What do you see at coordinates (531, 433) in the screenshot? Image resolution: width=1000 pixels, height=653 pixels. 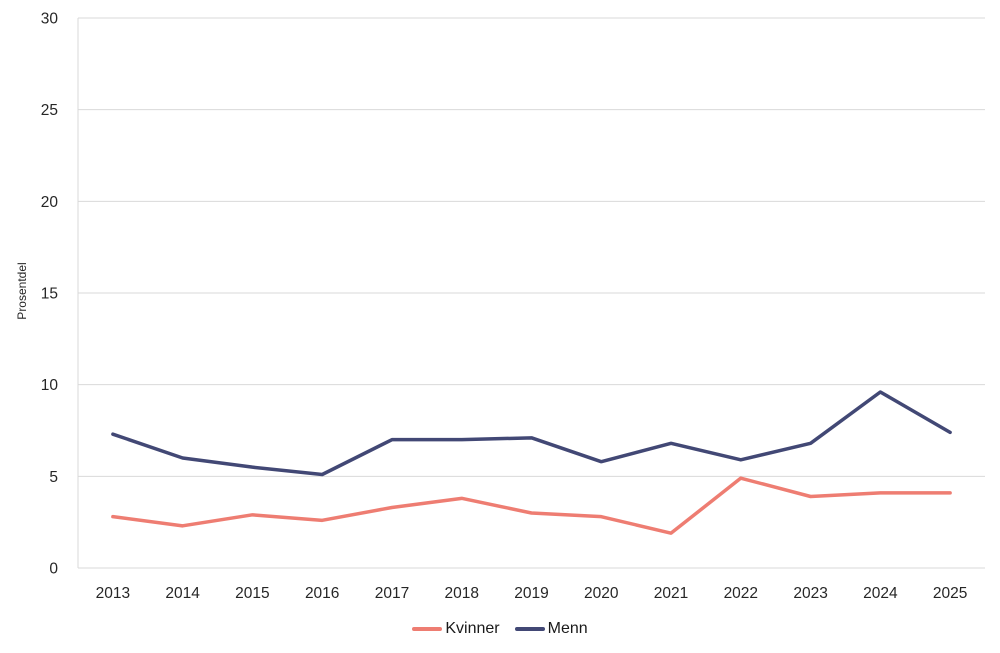 I see `series-line-menn` at bounding box center [531, 433].